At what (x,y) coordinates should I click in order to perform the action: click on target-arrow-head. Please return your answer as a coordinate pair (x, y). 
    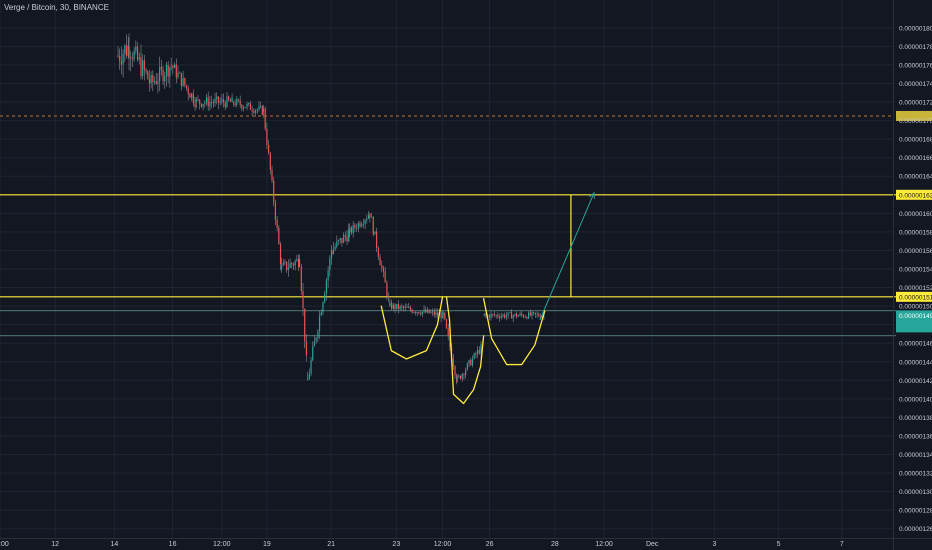
    Looking at the image, I should click on (592, 195).